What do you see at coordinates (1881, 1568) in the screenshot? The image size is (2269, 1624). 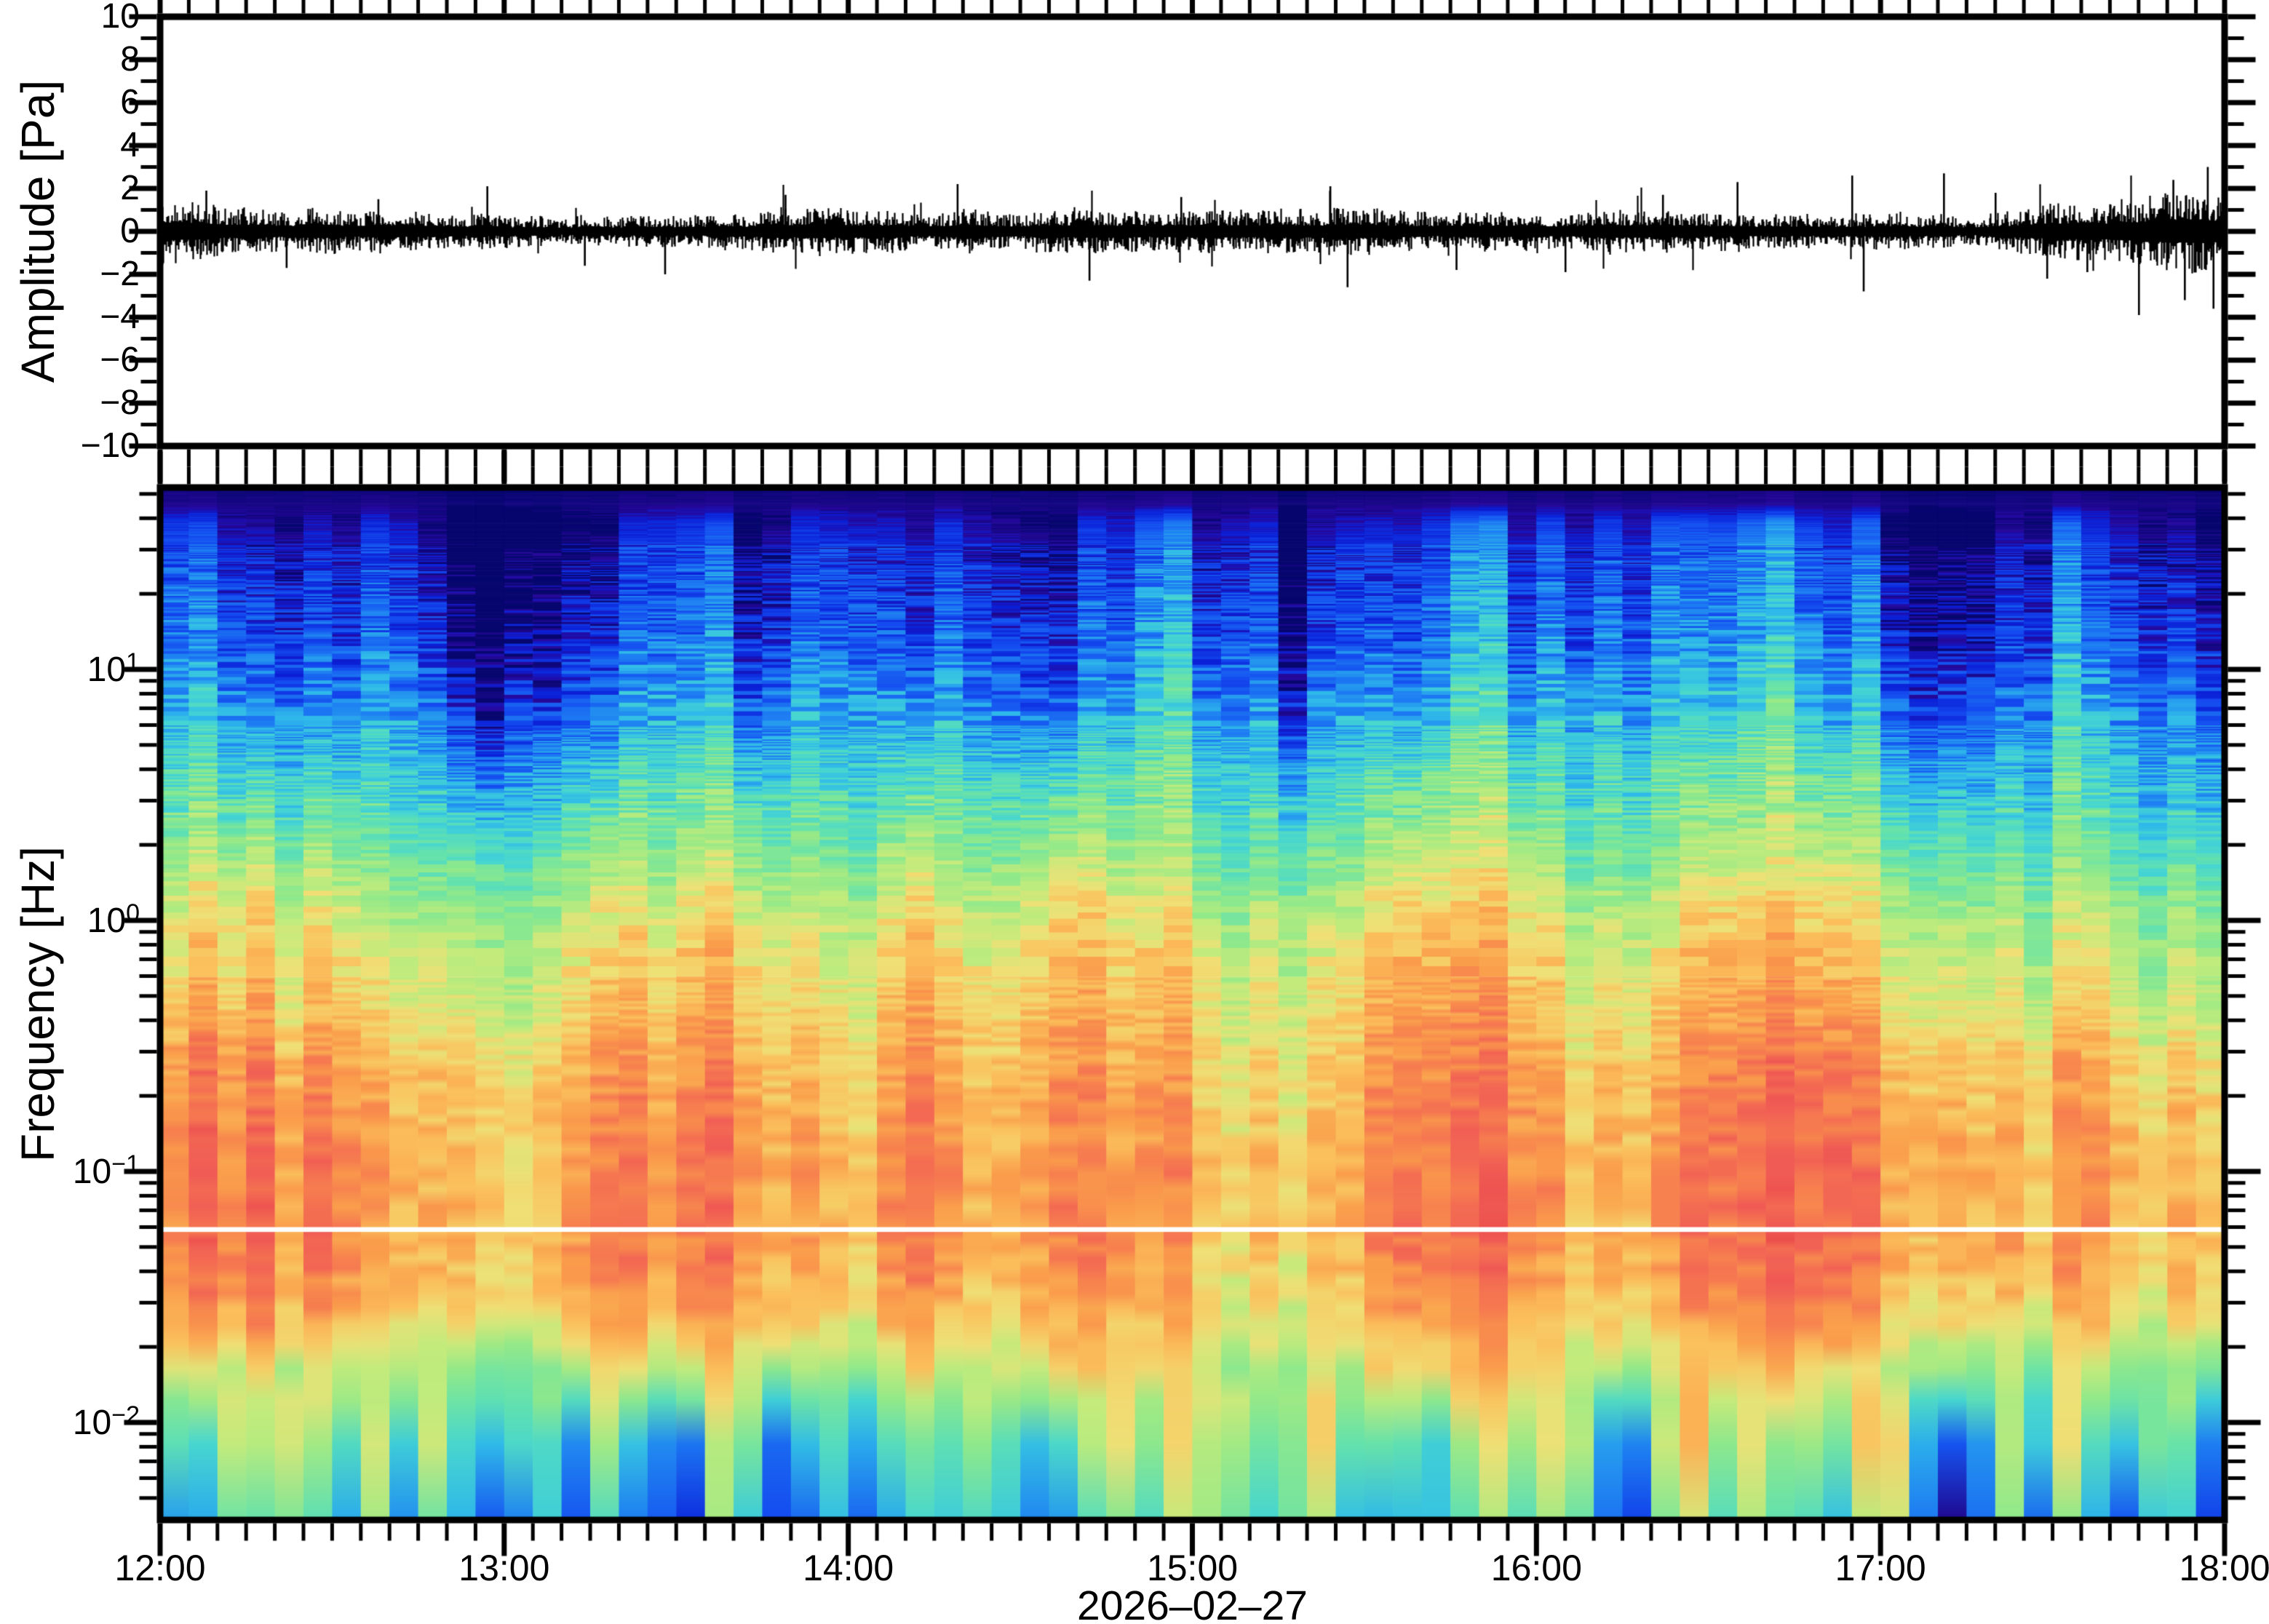 I see `time-tick-label: 17:00` at bounding box center [1881, 1568].